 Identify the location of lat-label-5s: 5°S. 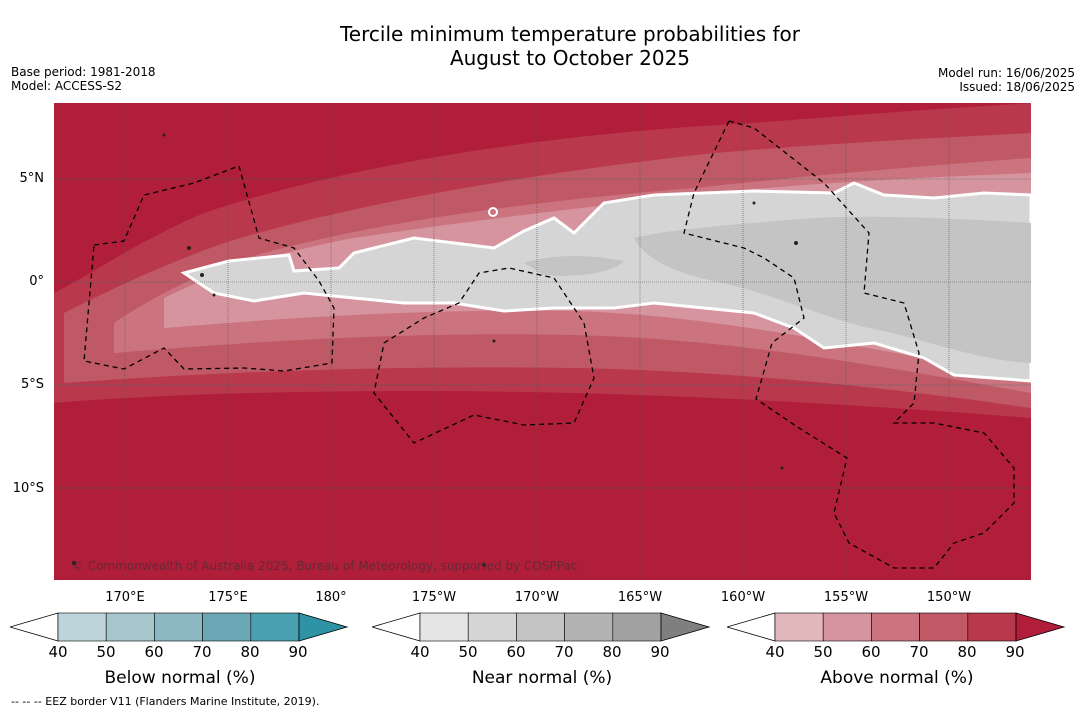
(32, 384).